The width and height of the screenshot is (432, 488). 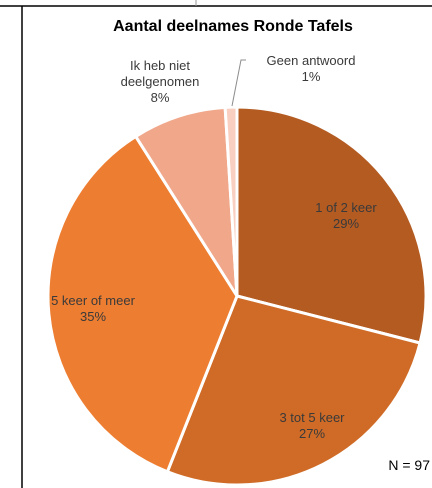 What do you see at coordinates (311, 68) in the screenshot?
I see `slice-label-geen-antwoord: Geen antwoord 1%` at bounding box center [311, 68].